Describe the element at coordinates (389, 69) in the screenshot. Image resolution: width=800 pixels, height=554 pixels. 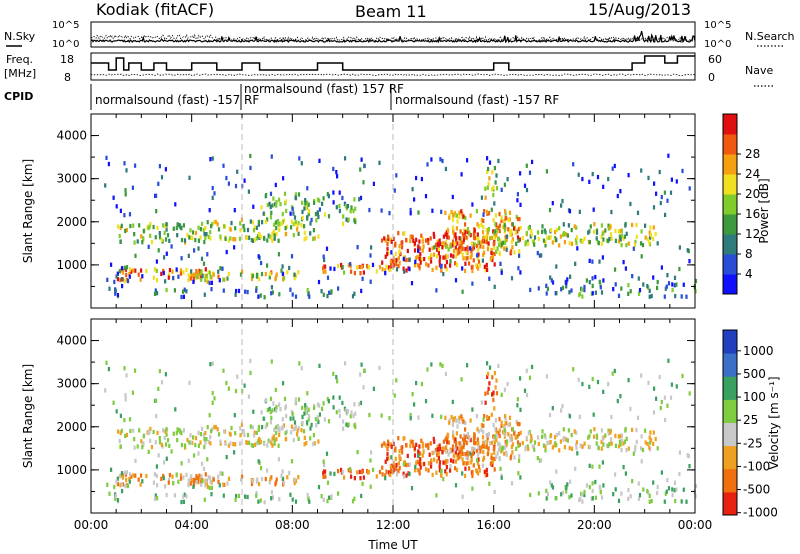
I see `freq-panel: Freq. [MHz] 18 8 60 0 Nave` at that location.